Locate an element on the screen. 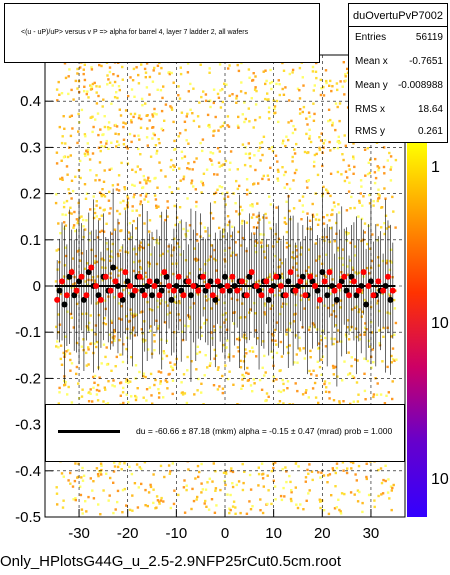  y-tick-label: 0.1 is located at coordinates (30, 240).